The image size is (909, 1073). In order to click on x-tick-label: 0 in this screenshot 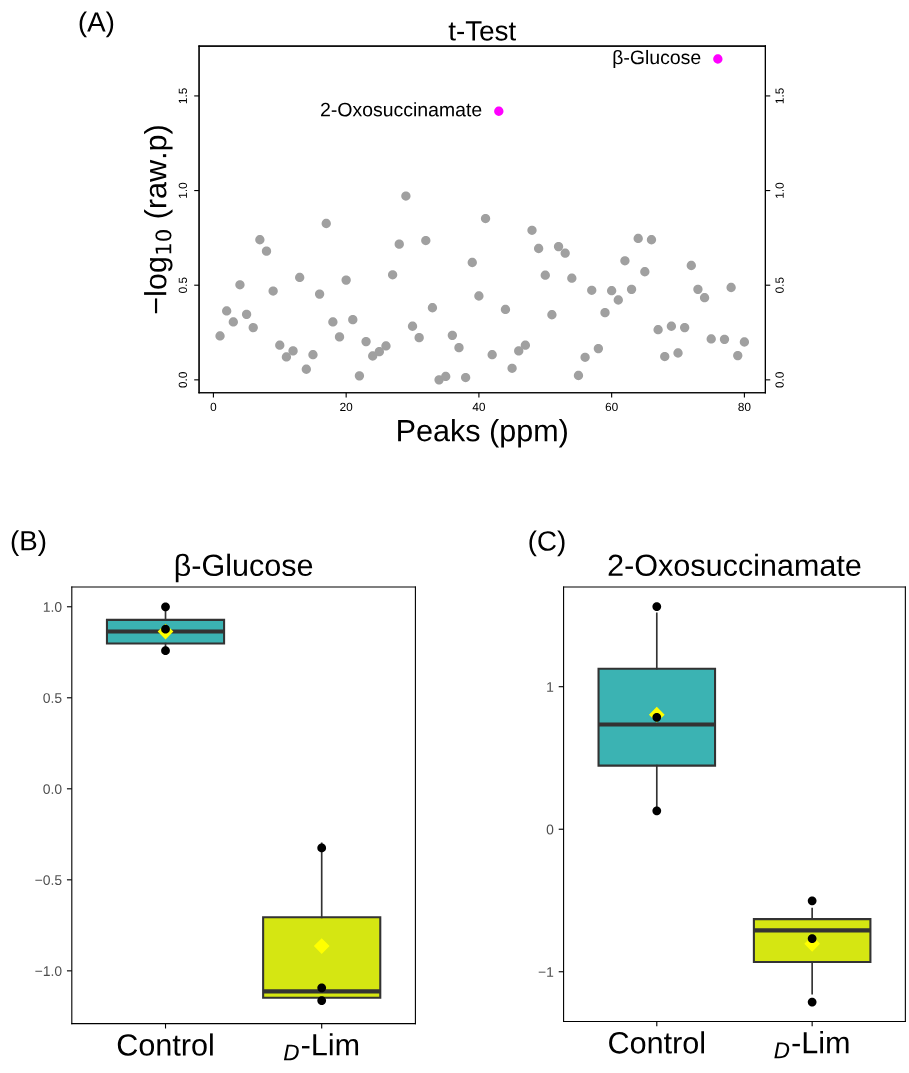, I will do `click(213, 407)`.